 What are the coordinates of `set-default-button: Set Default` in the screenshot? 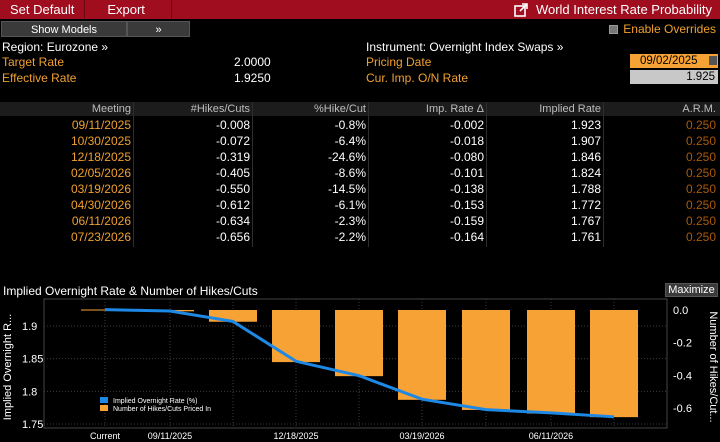 It's located at (42, 9).